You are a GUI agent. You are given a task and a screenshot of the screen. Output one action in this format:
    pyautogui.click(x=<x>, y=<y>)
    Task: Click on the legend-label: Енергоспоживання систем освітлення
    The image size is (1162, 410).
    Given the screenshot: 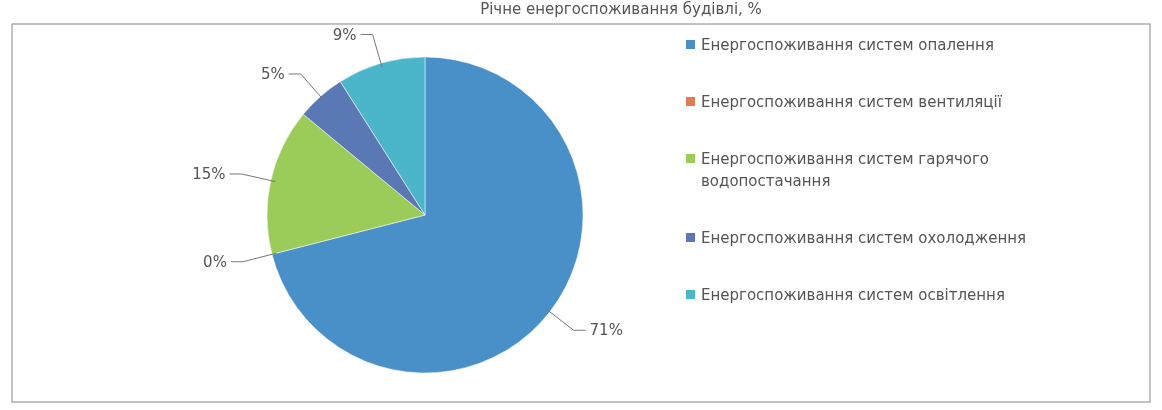 What is the action you would take?
    pyautogui.click(x=853, y=295)
    